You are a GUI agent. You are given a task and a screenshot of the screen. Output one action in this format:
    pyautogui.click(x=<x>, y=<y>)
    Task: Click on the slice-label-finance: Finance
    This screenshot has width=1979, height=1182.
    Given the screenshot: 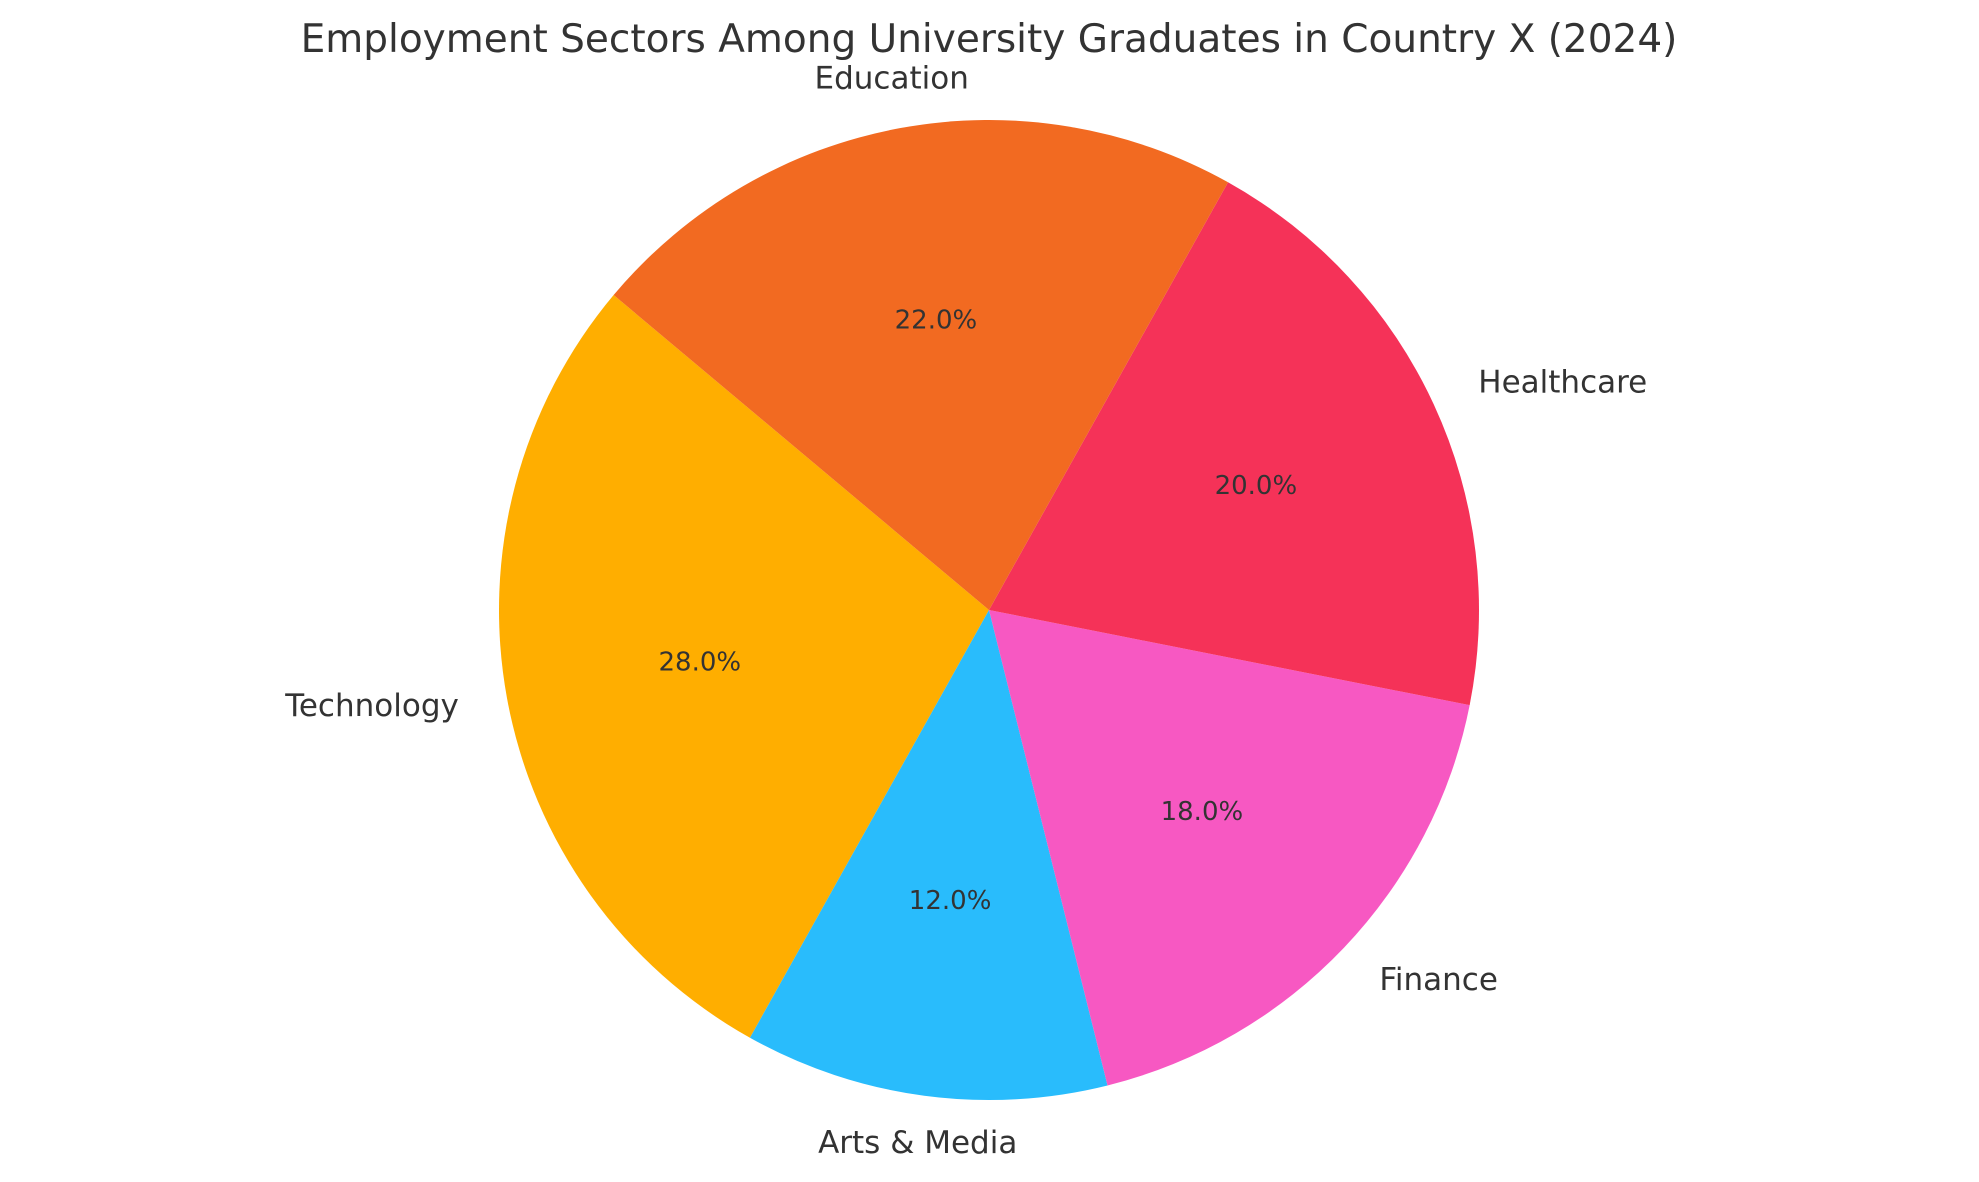 What is the action you would take?
    pyautogui.click(x=1438, y=980)
    